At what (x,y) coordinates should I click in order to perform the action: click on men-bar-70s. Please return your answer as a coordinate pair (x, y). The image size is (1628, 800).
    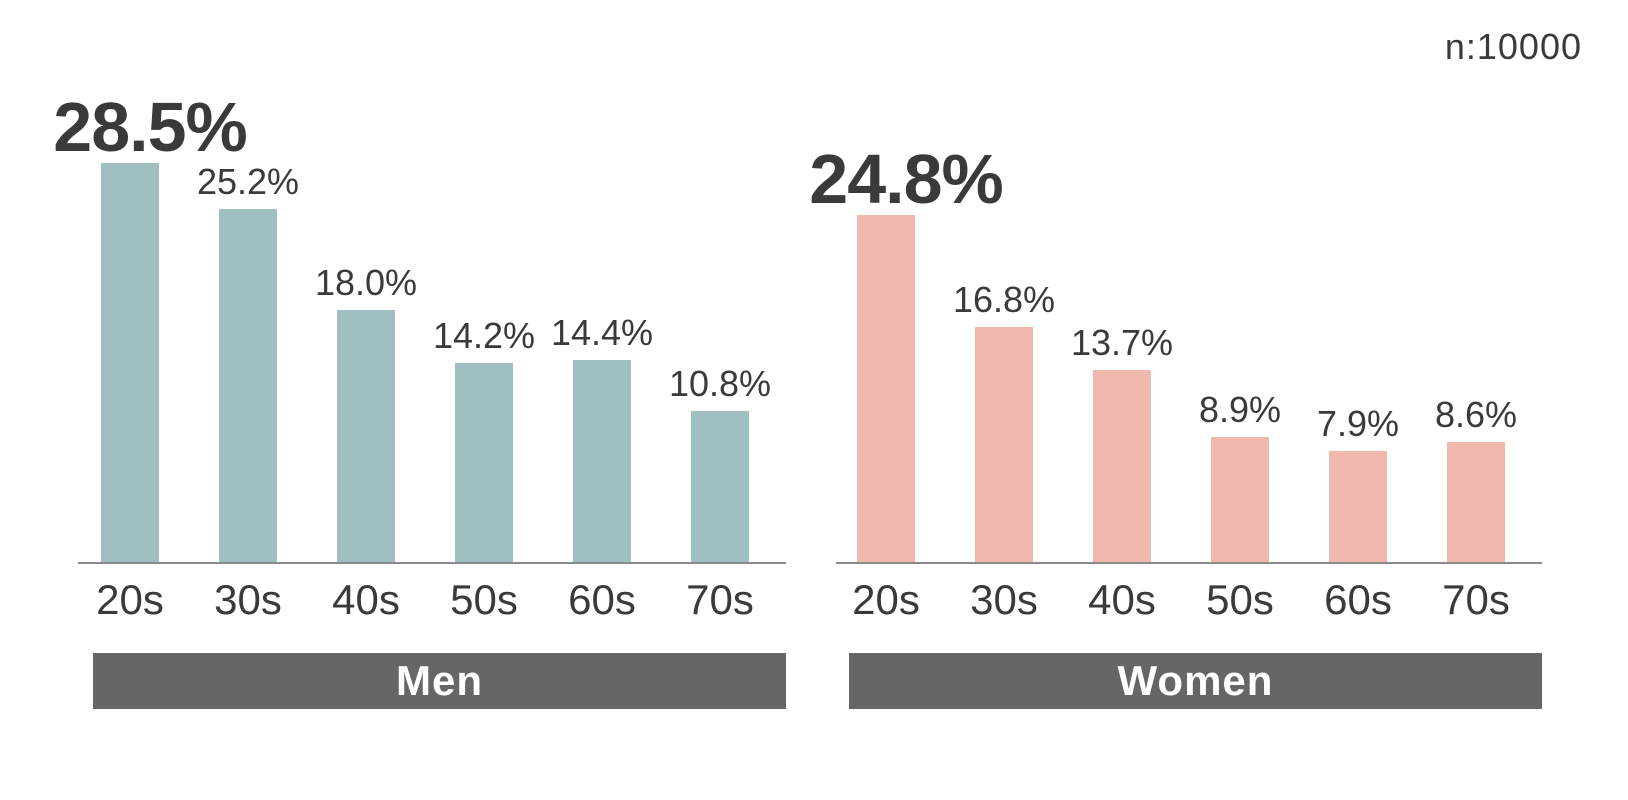
    Looking at the image, I should click on (720, 486).